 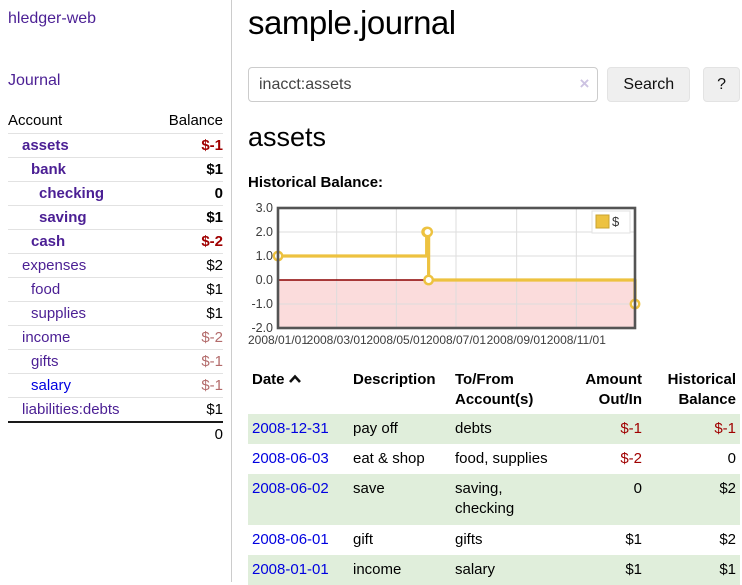 What do you see at coordinates (725, 428) in the screenshot?
I see `transaction-balance: $-1` at bounding box center [725, 428].